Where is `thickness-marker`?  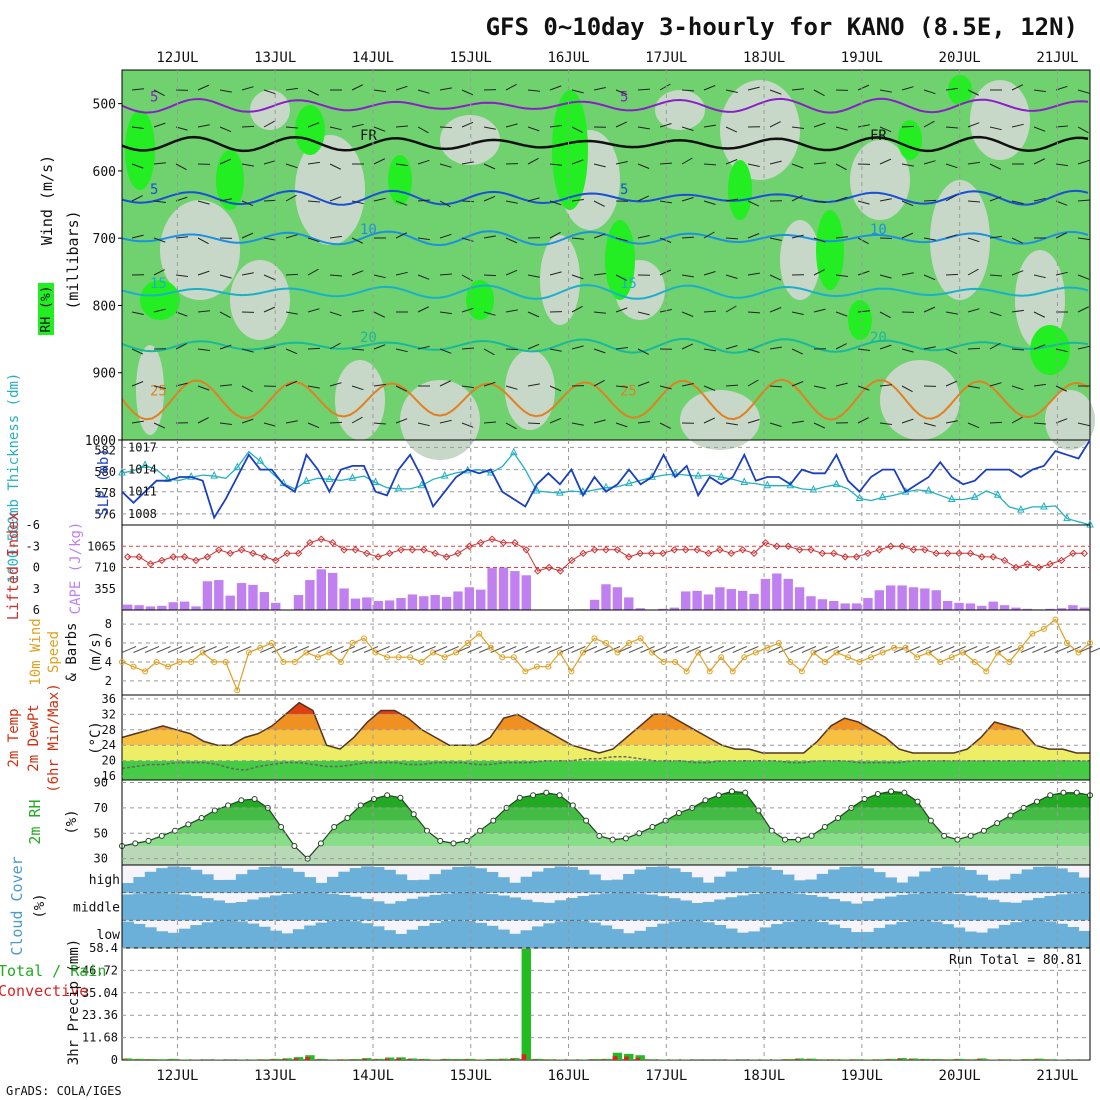
thickness-marker is located at coordinates (560, 492).